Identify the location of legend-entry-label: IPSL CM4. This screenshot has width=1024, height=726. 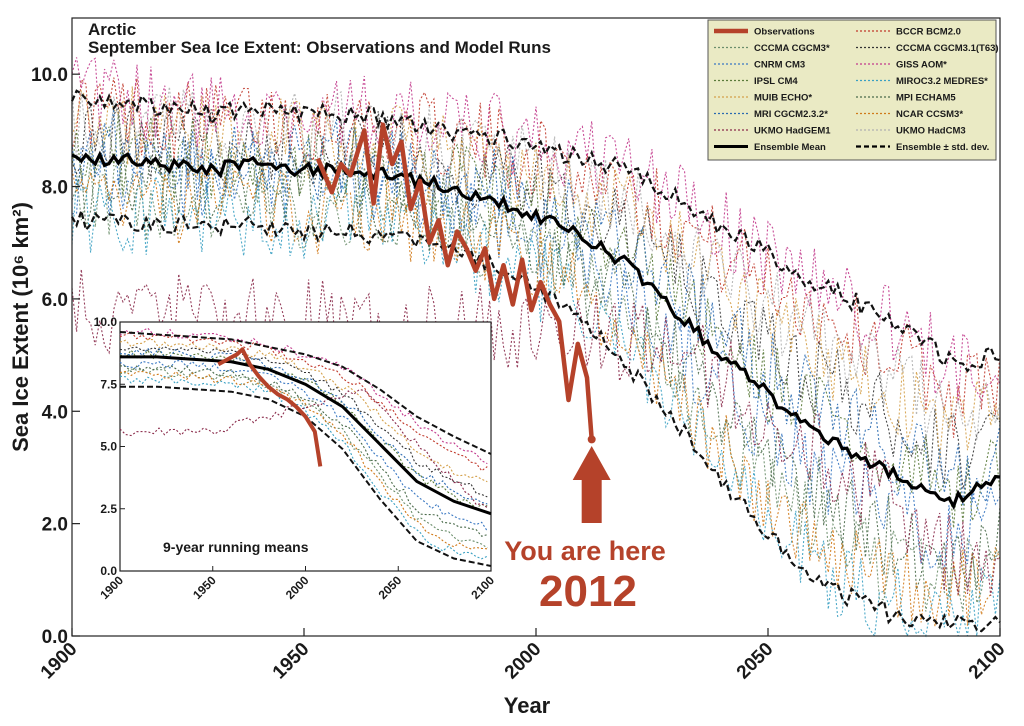
(776, 81).